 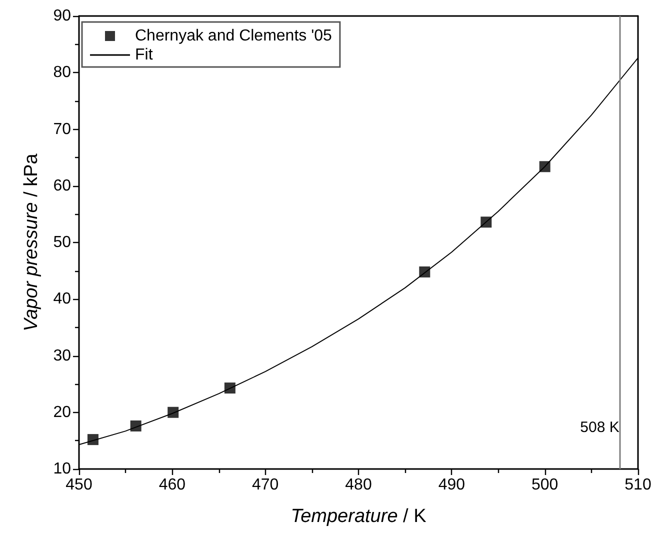 What do you see at coordinates (144, 55) in the screenshot?
I see `legend-label: Fit` at bounding box center [144, 55].